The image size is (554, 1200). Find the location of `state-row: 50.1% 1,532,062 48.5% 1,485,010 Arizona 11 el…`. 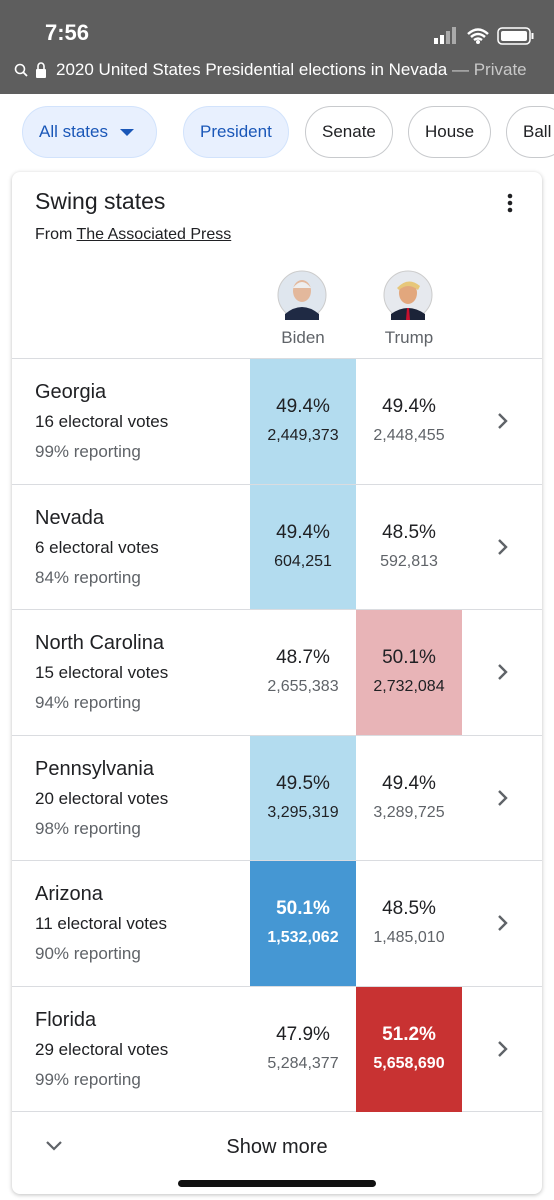

state-row: 50.1% 1,532,062 48.5% 1,485,010 Arizona 11 el… is located at coordinates (277, 923).